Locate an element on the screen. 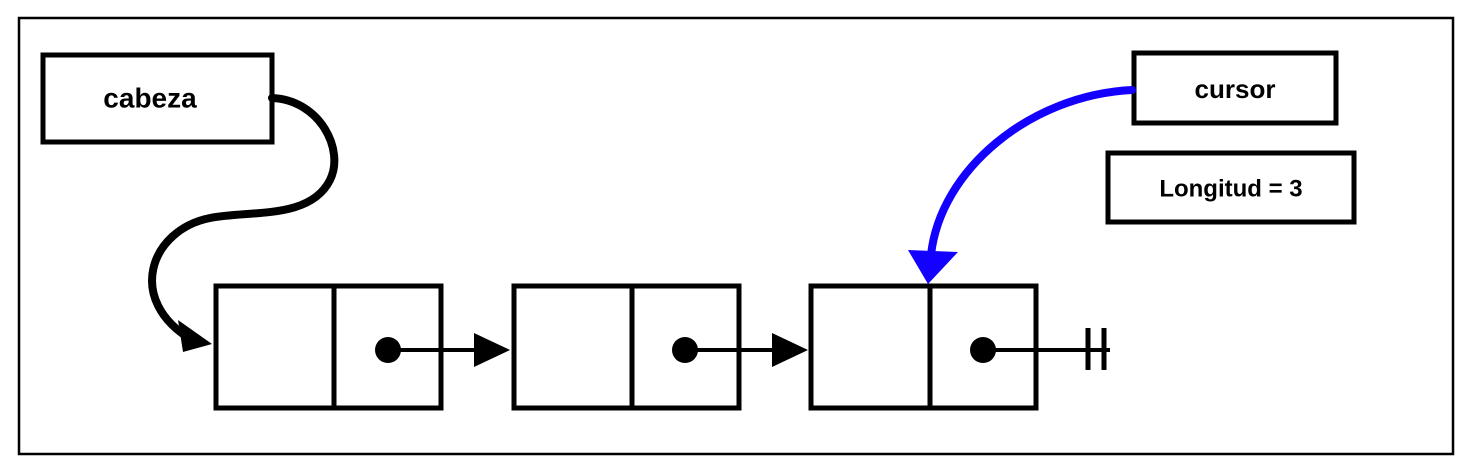 The width and height of the screenshot is (1474, 473). cursor-arrow-head is located at coordinates (933, 267).